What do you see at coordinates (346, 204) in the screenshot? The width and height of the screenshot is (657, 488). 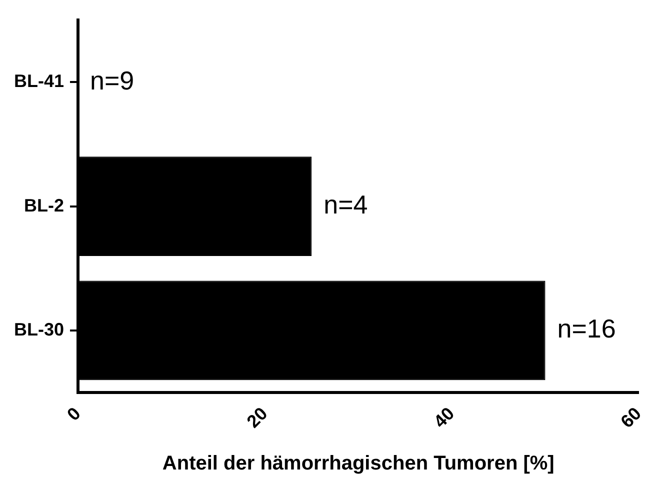 I see `annotation: n=4` at bounding box center [346, 204].